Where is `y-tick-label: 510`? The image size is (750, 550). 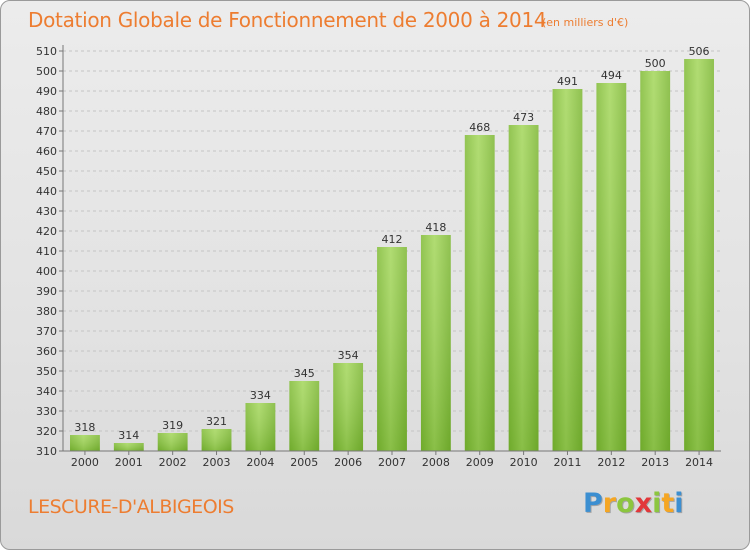 y-tick-label: 510 is located at coordinates (46, 51).